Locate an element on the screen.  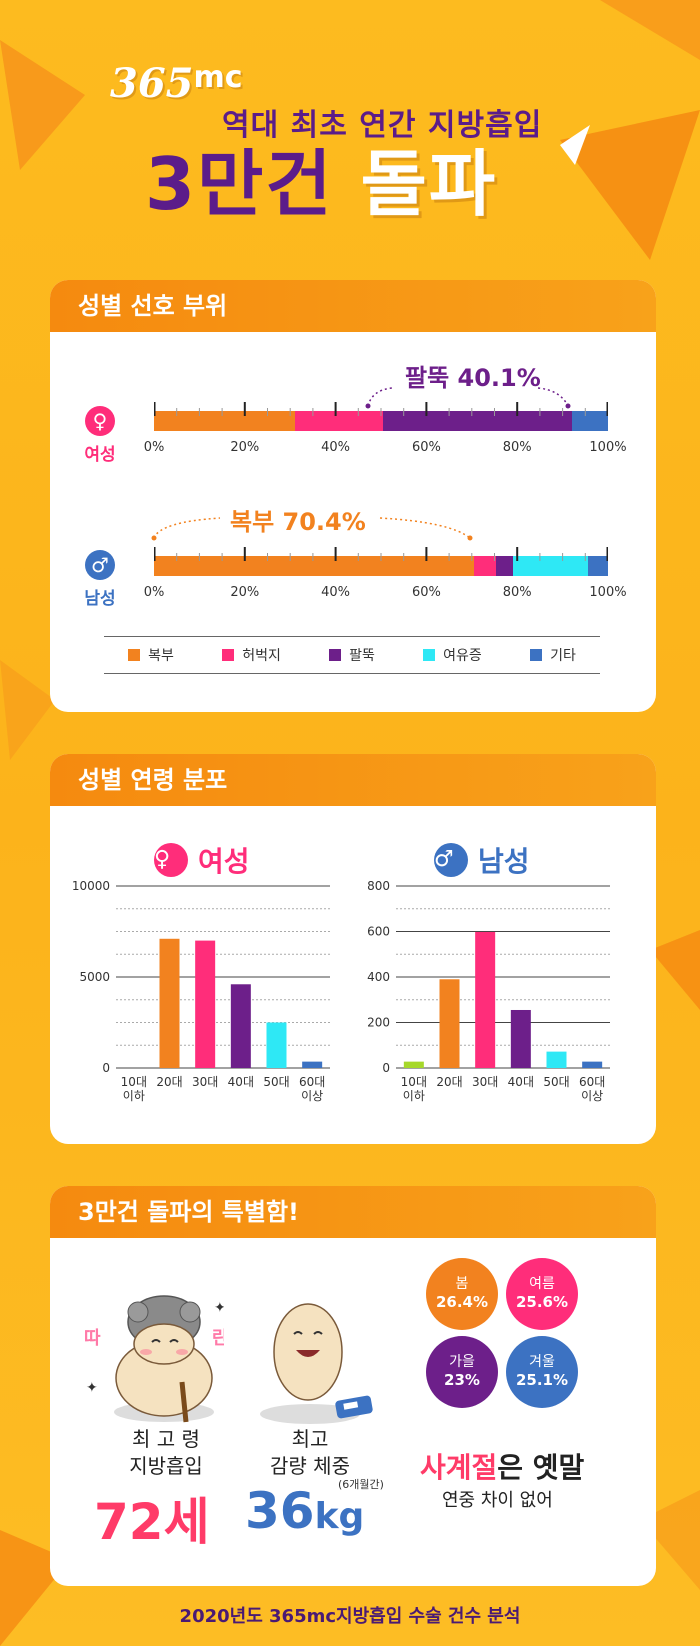
oldest-label-line1: 최 고 령 is located at coordinates (166, 1439).